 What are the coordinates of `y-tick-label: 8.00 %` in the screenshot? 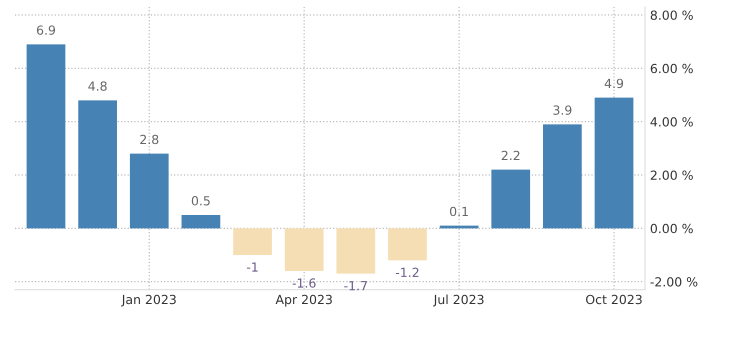 It's located at (671, 15).